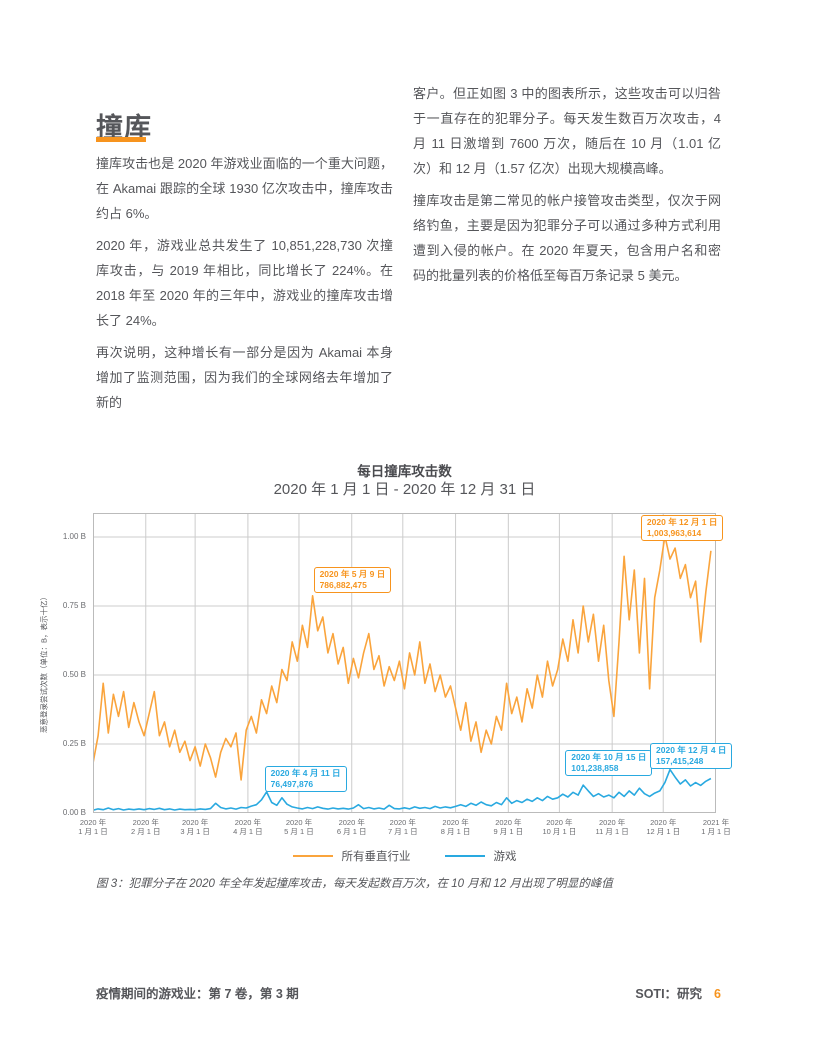 The height and width of the screenshot is (1055, 815). Describe the element at coordinates (74, 674) in the screenshot. I see `y-axis-tick-label: 0.50 B` at that location.